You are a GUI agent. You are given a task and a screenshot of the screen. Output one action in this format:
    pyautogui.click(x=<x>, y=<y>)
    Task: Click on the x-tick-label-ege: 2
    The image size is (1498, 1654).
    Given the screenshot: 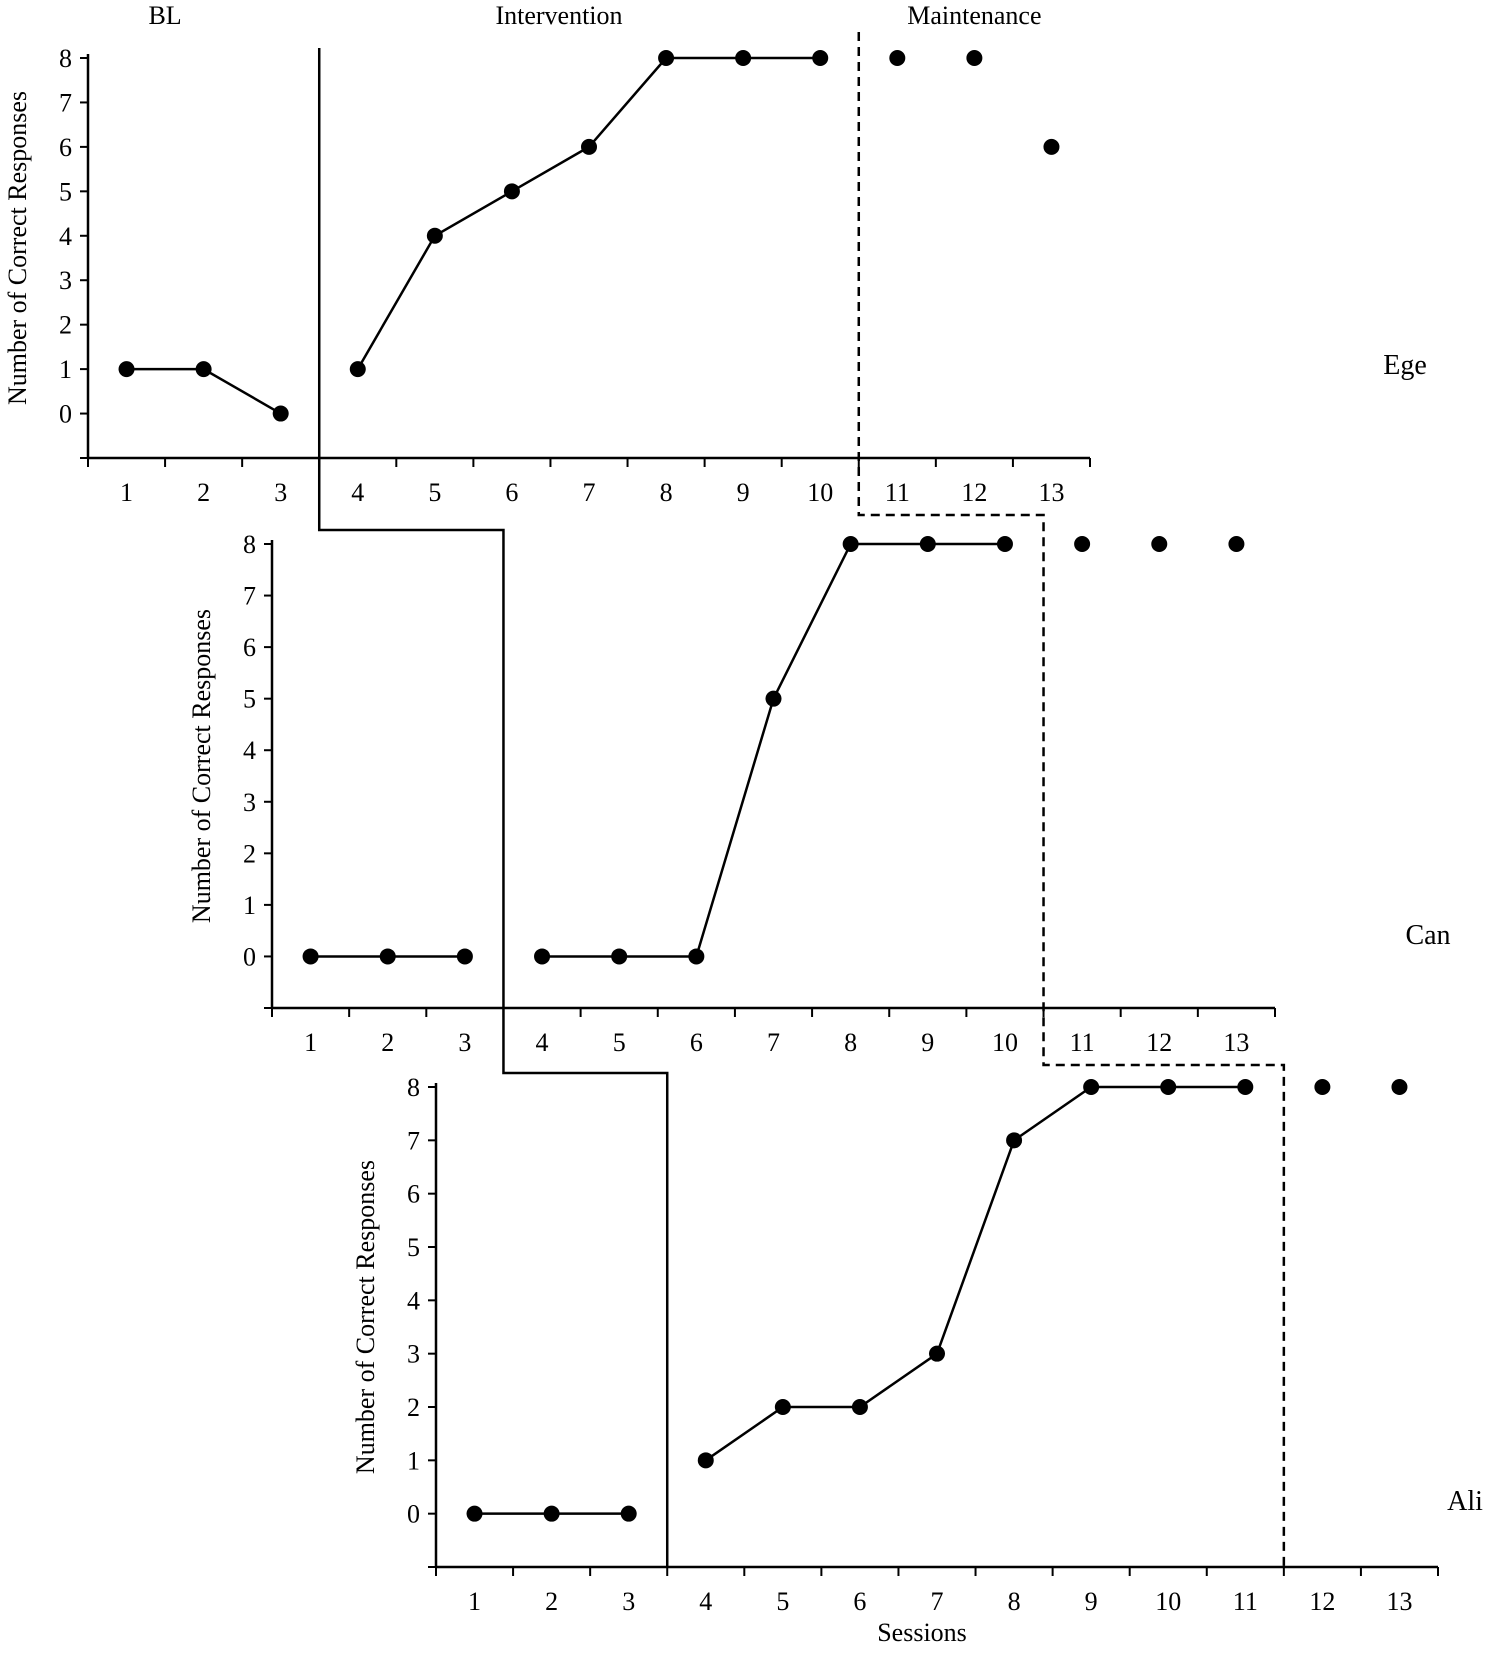 What is the action you would take?
    pyautogui.click(x=203, y=492)
    